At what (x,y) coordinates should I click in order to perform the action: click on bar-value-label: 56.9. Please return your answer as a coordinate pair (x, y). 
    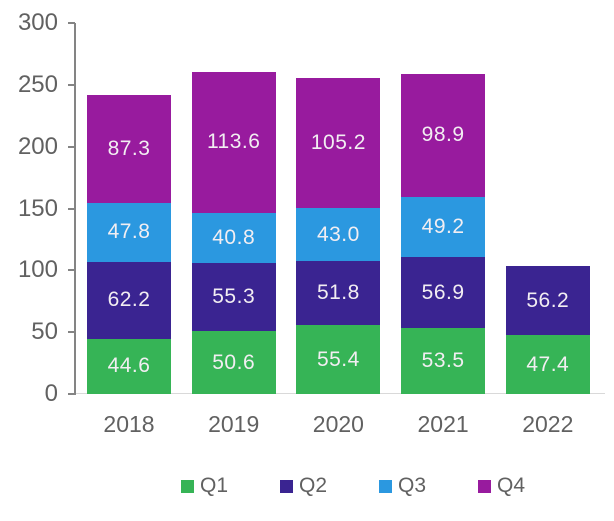
    Looking at the image, I should click on (443, 292).